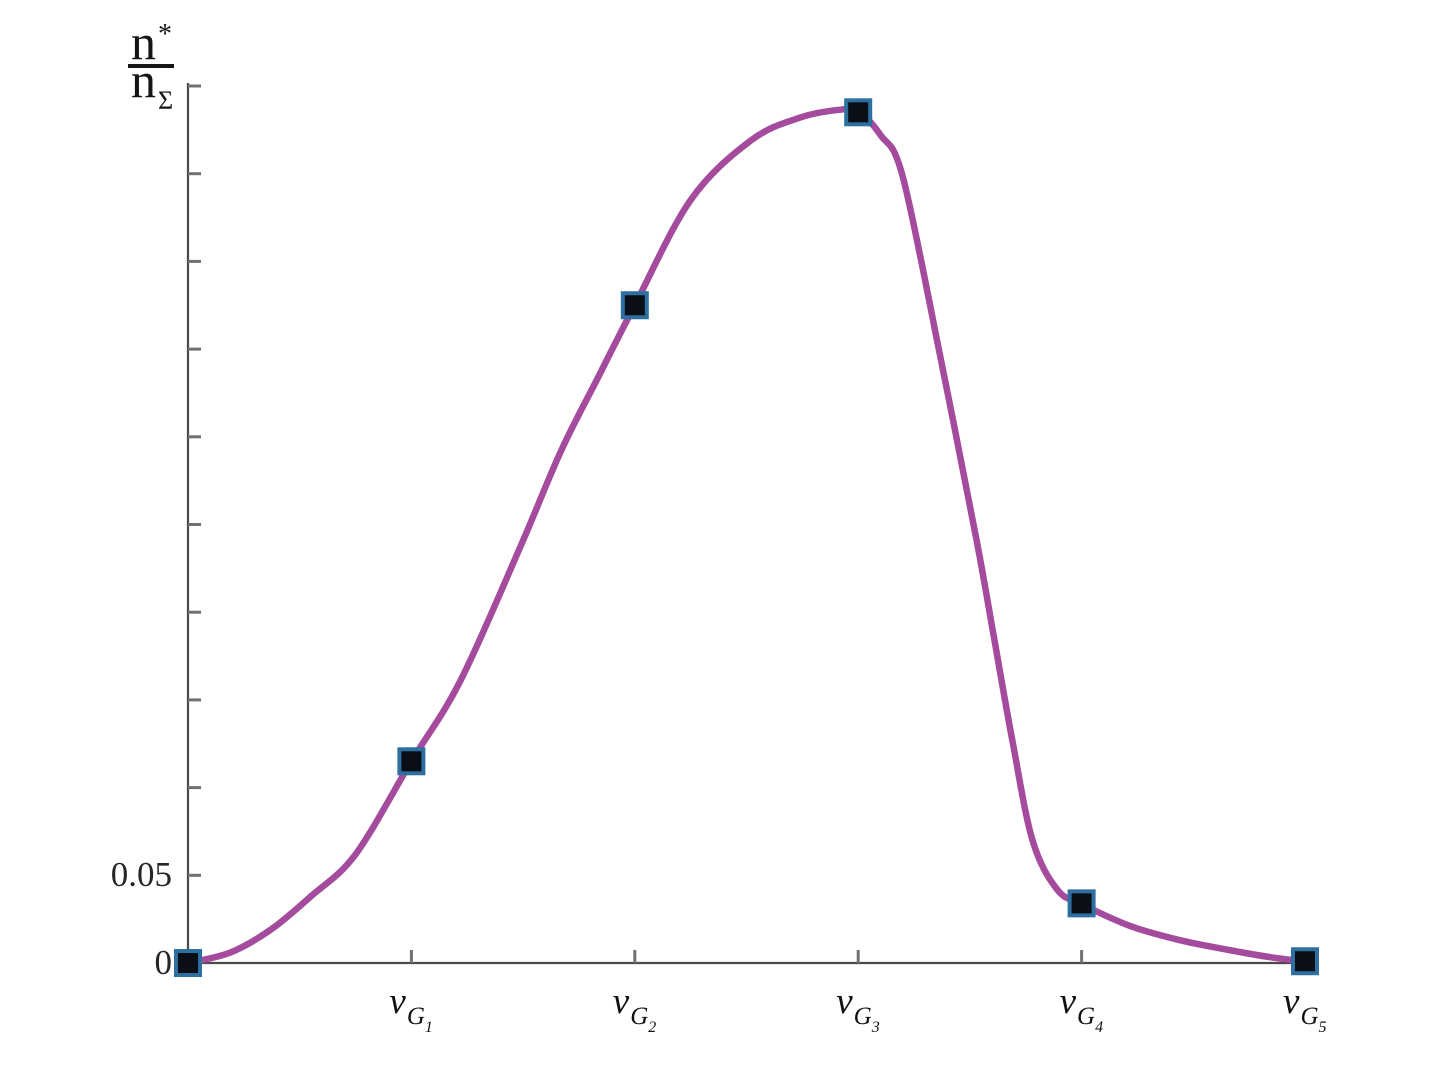 The height and width of the screenshot is (1083, 1456). Describe the element at coordinates (188, 963) in the screenshot. I see `data-point-marker-vG0` at that location.